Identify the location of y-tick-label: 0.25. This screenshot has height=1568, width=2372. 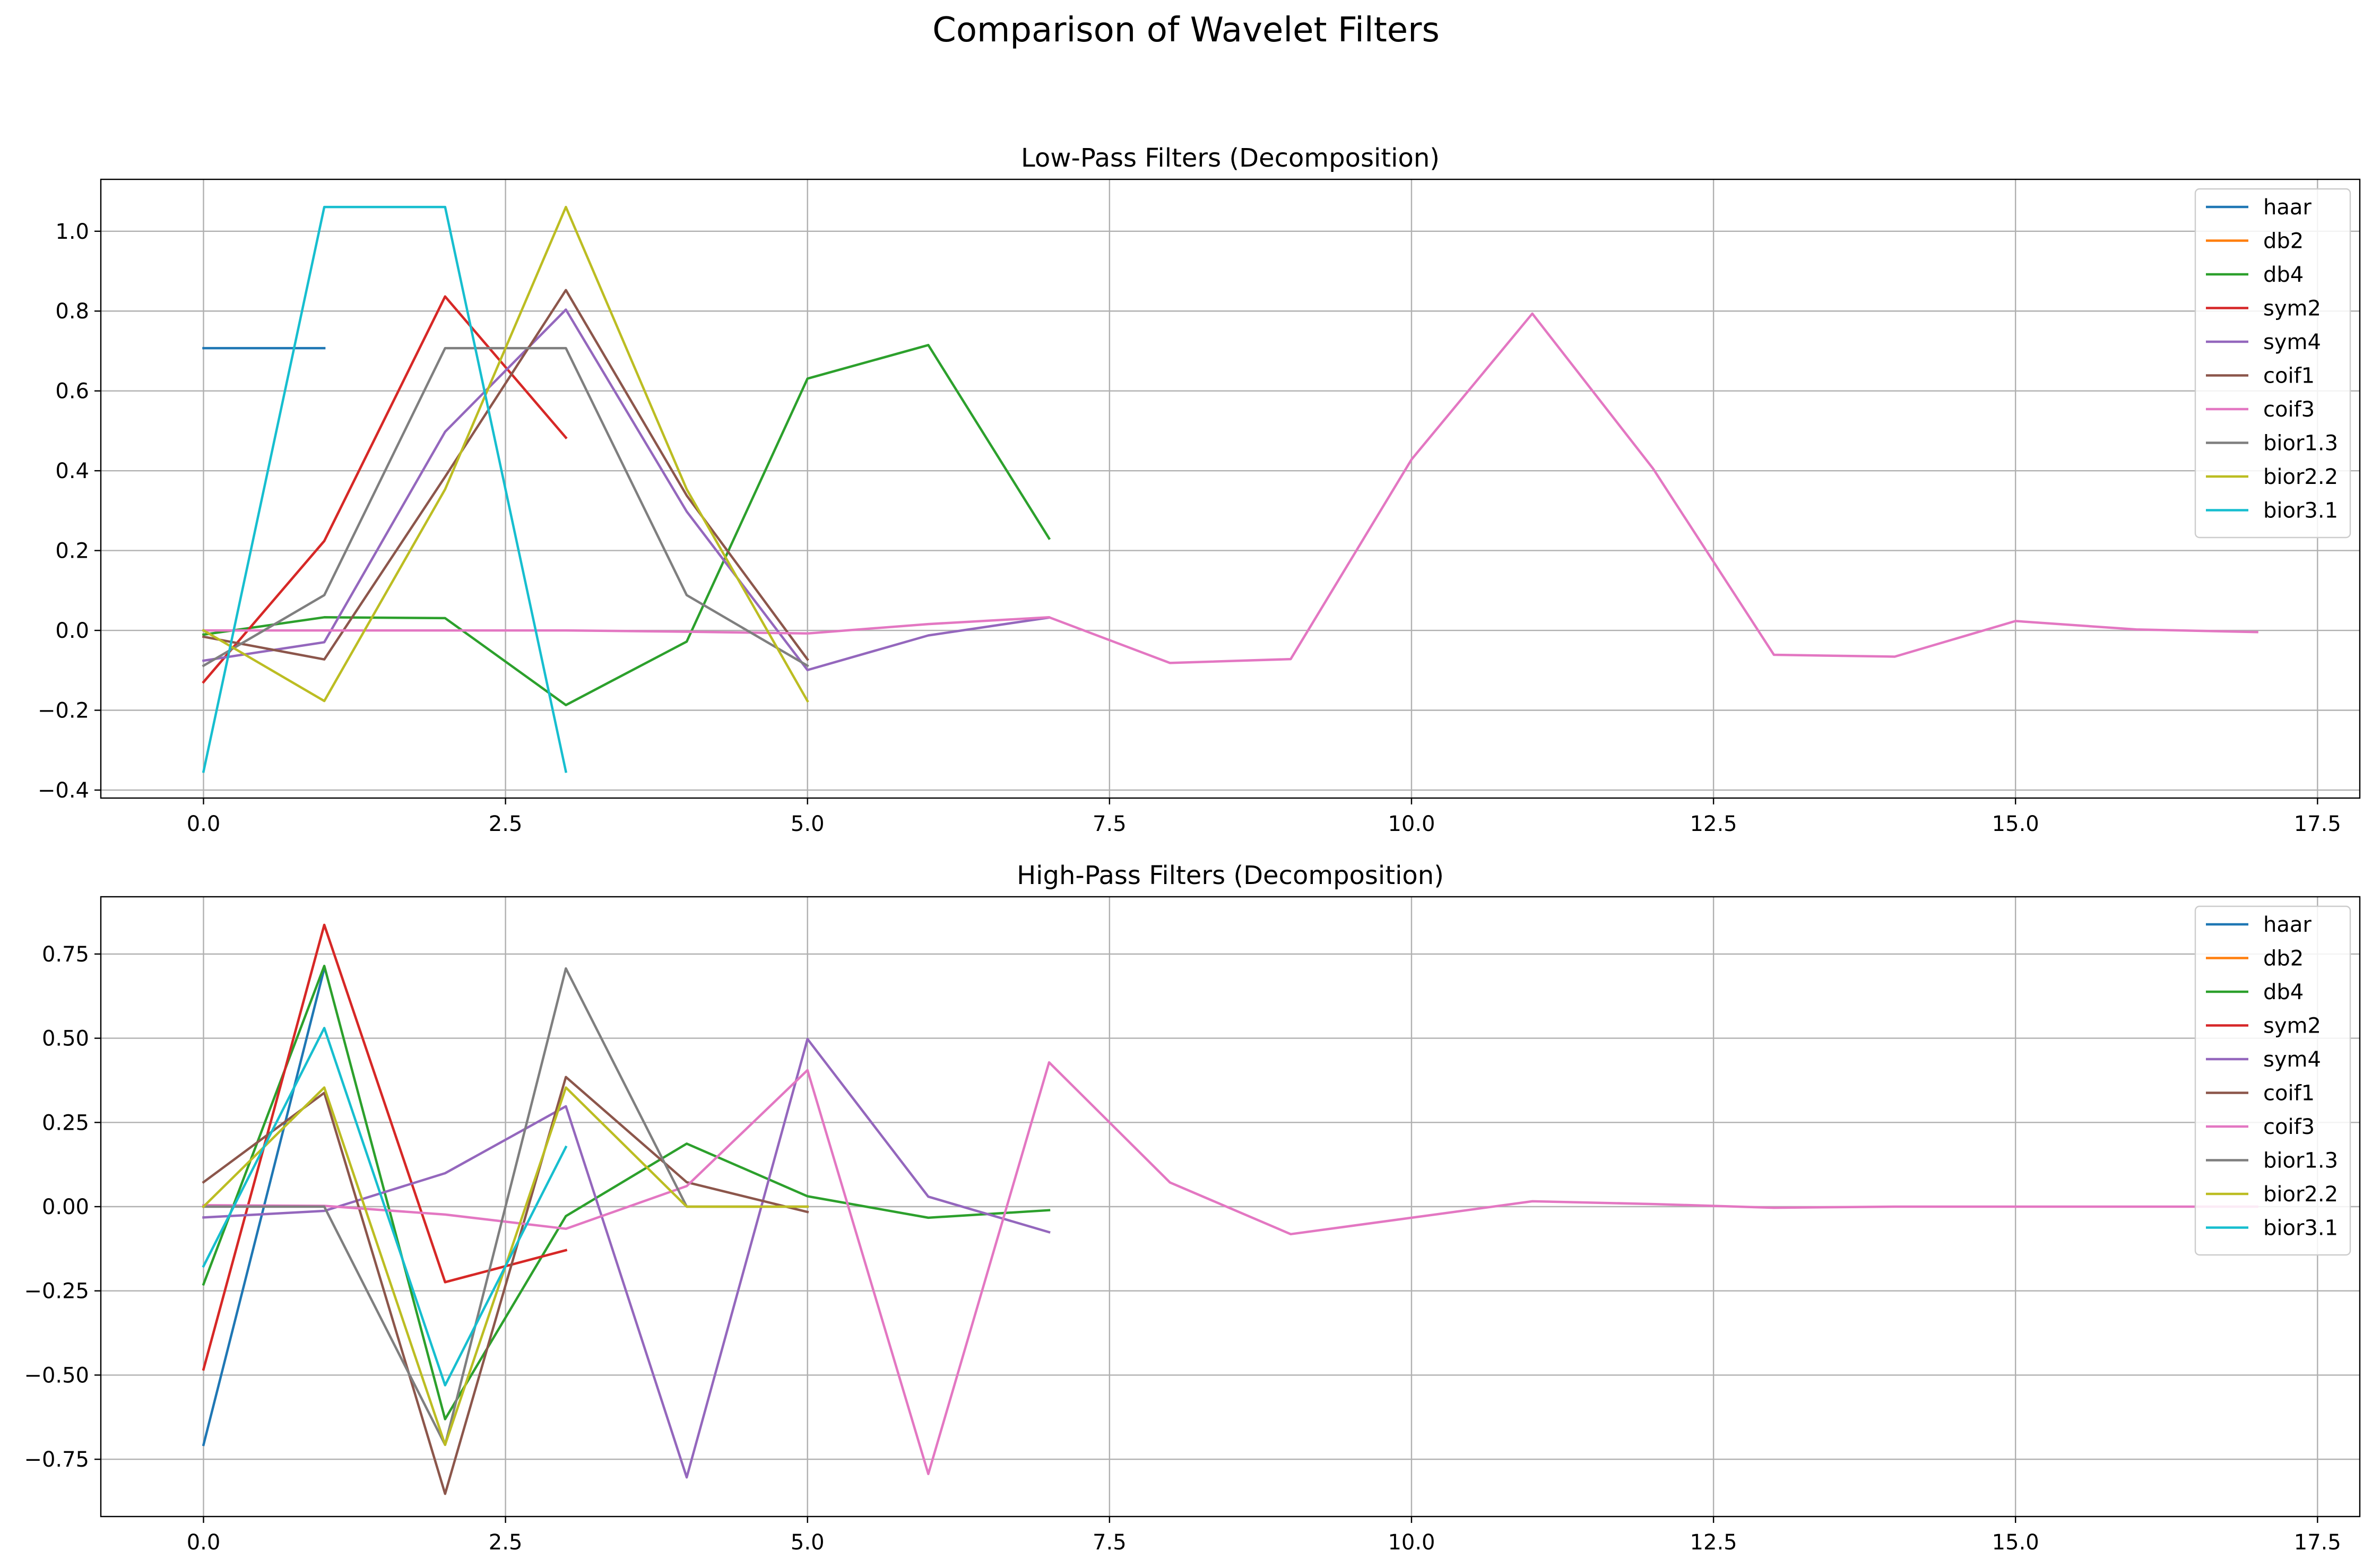
(65, 1123).